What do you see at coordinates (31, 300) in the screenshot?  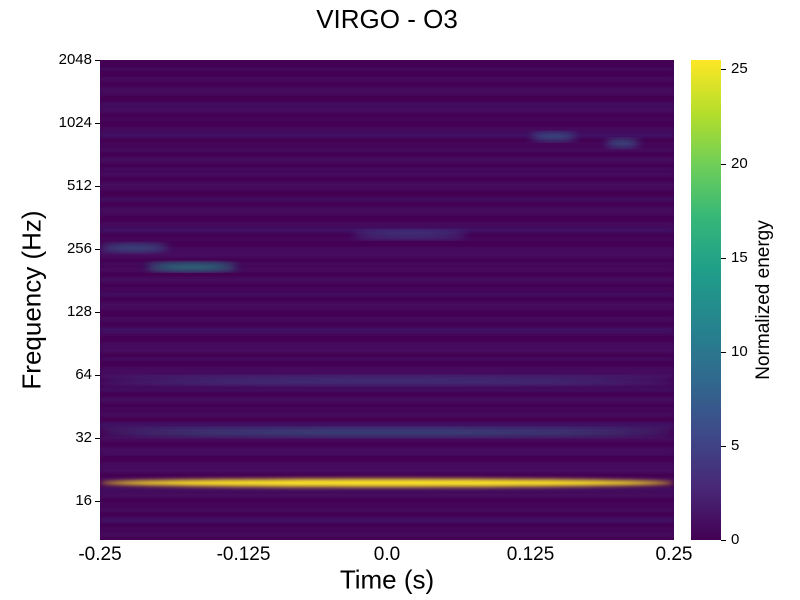 I see `y-axis-label: Frequency (Hz)` at bounding box center [31, 300].